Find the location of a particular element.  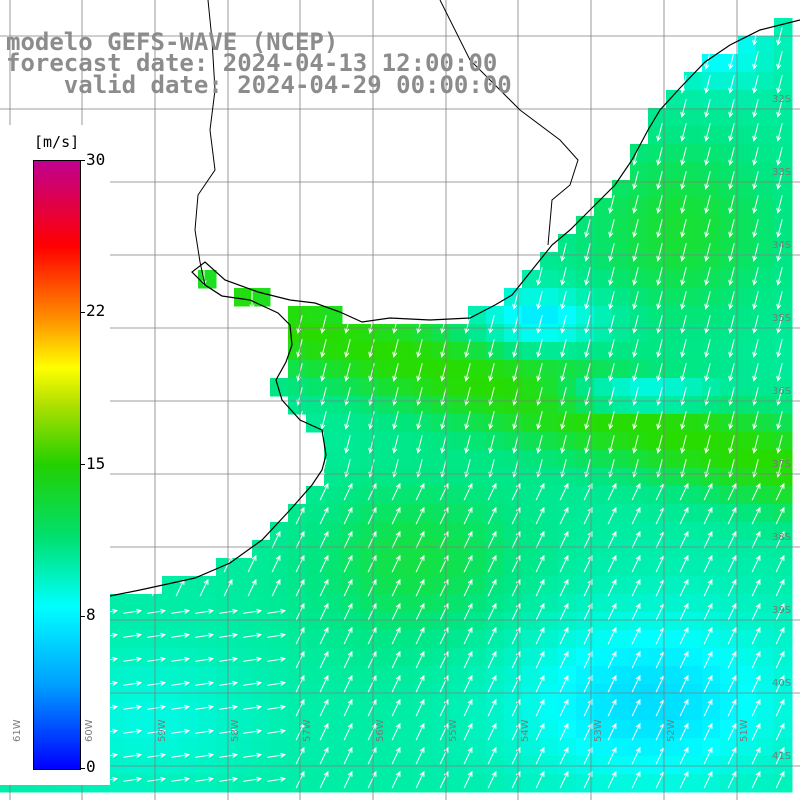

latitude-label: 40S is located at coordinates (782, 683).